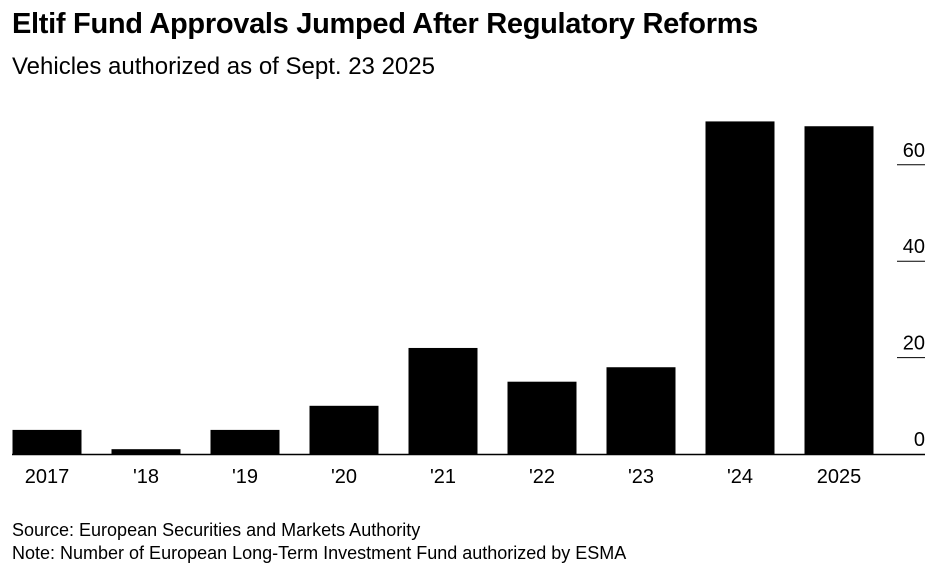 The height and width of the screenshot is (581, 943). I want to click on x-tick-label: '20, so click(344, 477).